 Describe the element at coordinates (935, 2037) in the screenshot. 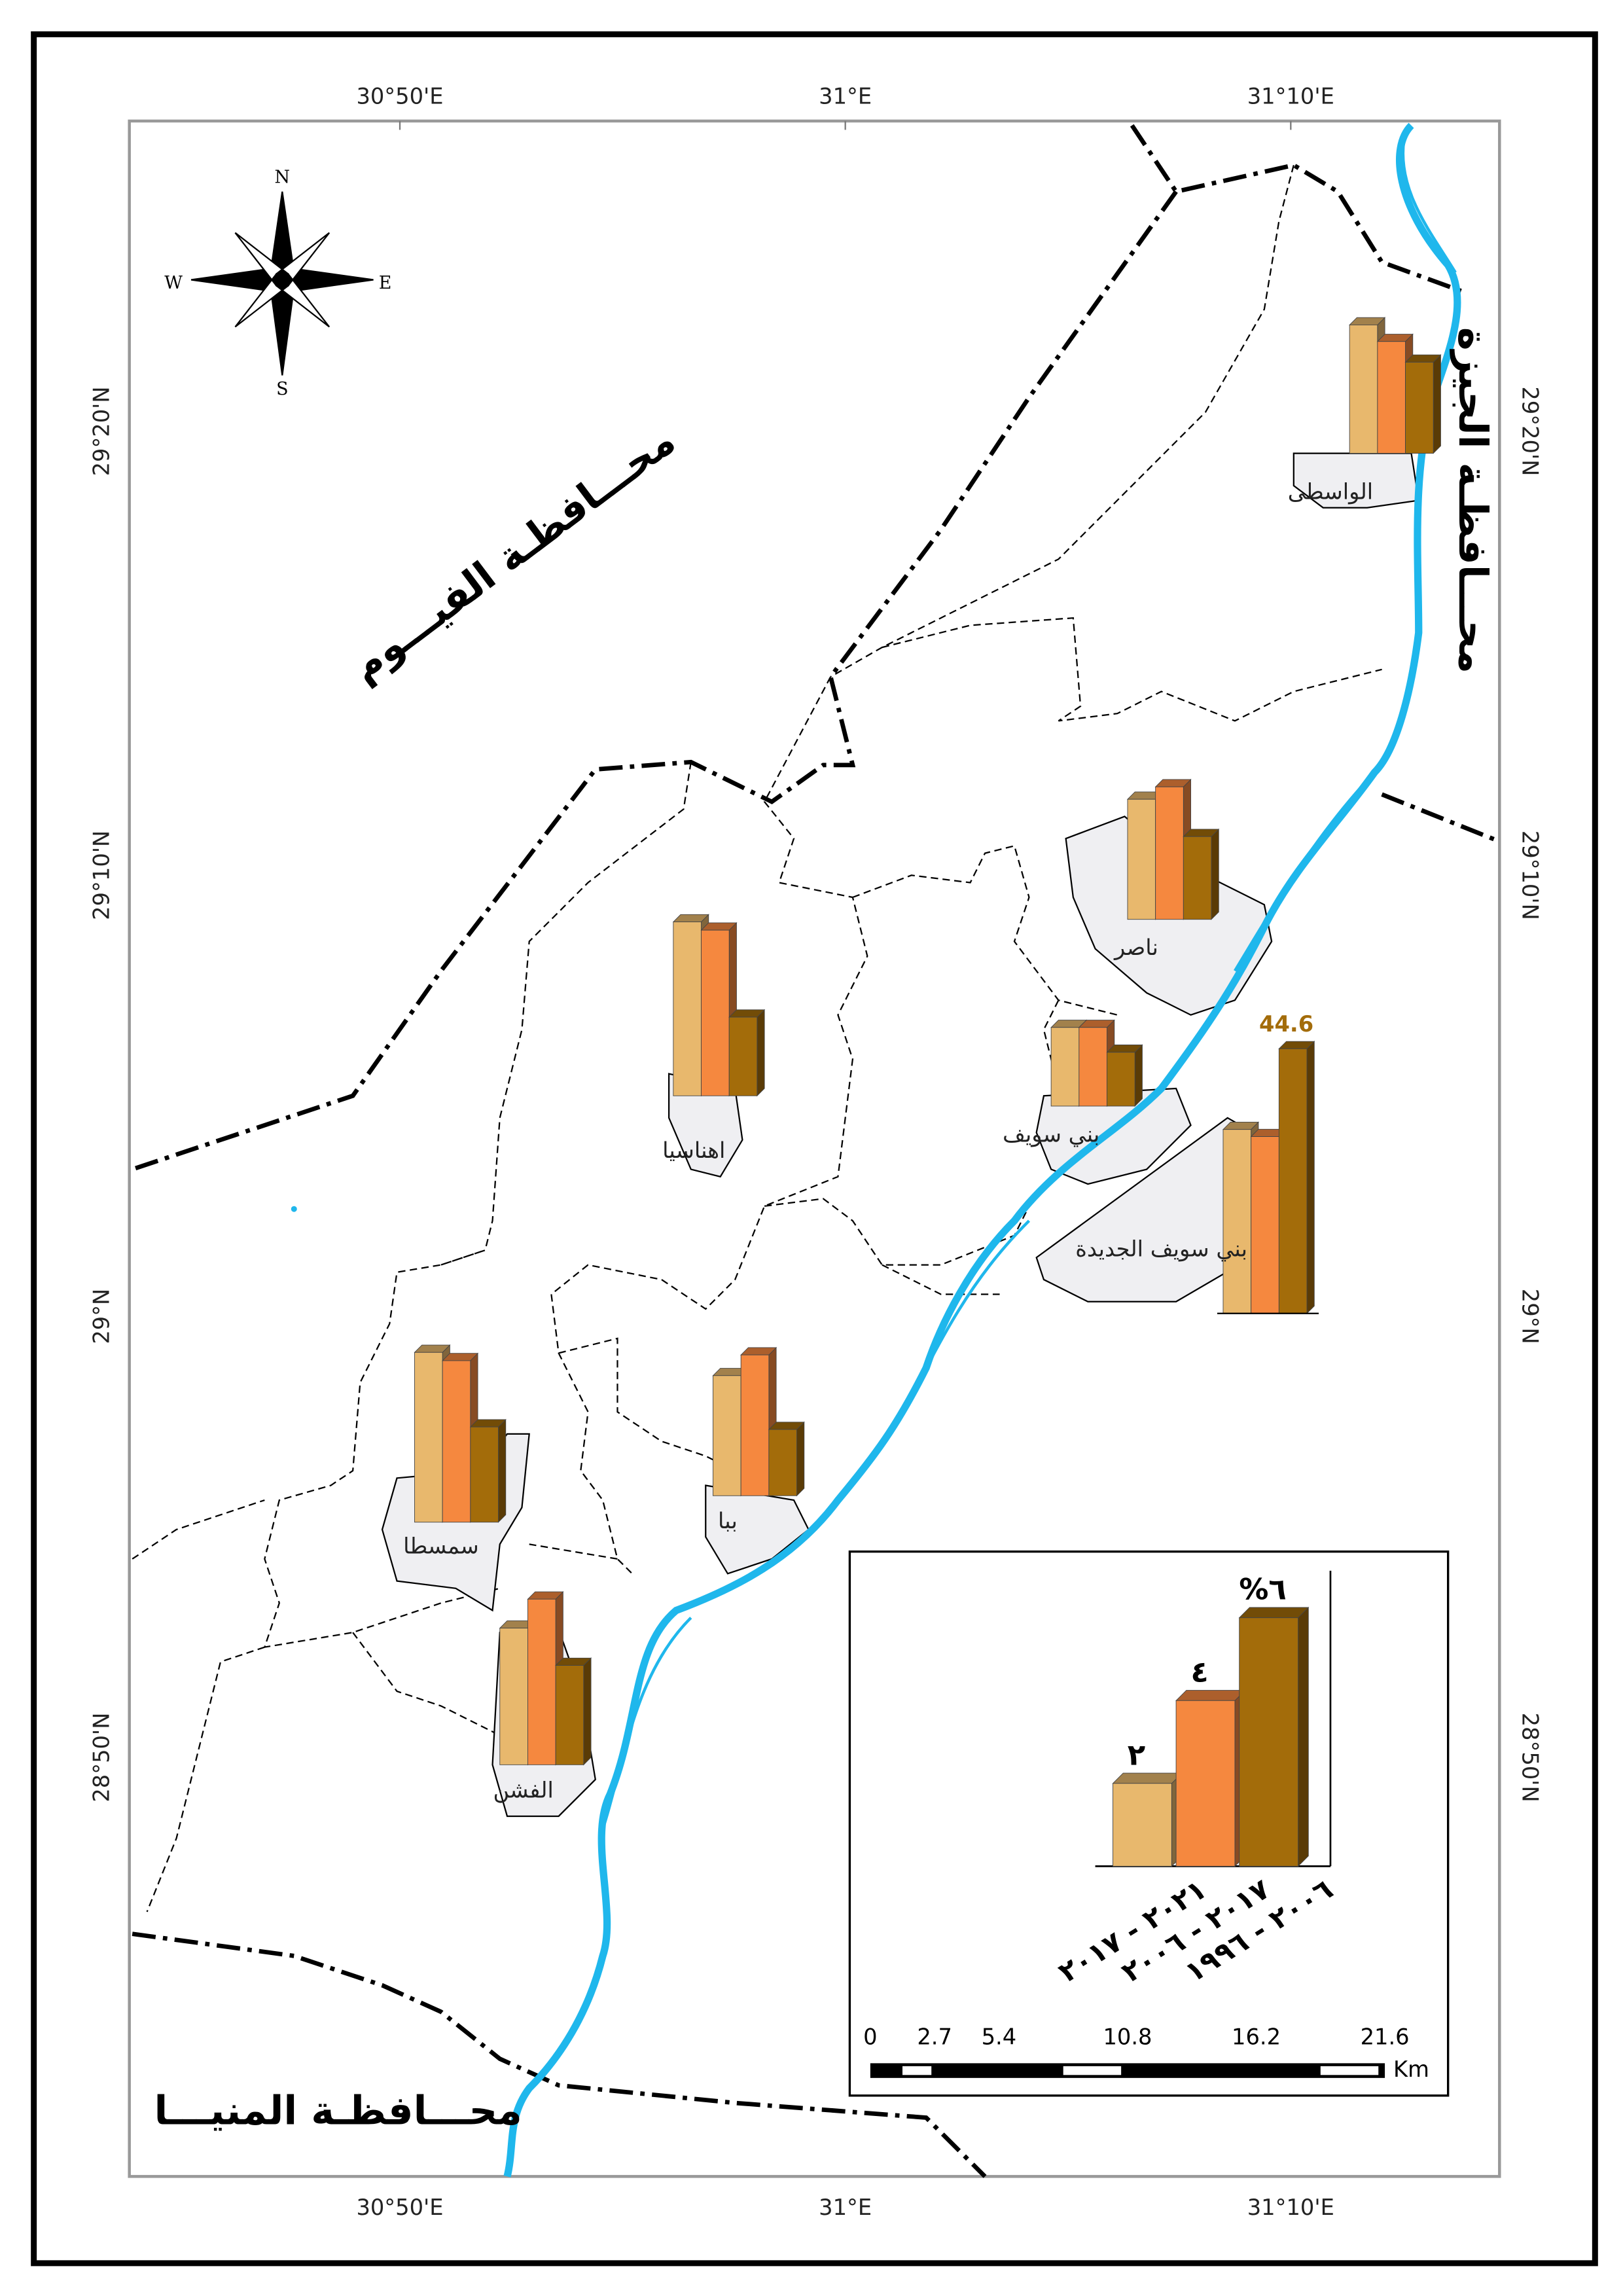

I see `scale-label: 2.7` at that location.